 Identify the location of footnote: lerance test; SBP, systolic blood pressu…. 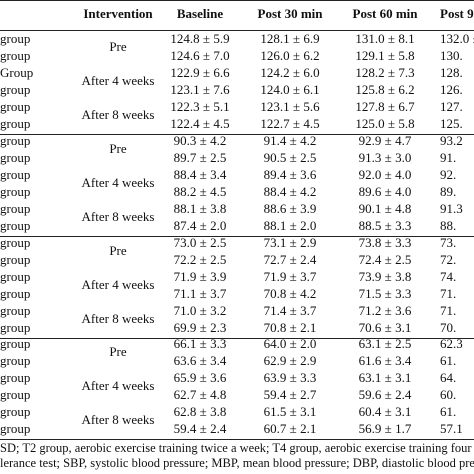
(237, 463).